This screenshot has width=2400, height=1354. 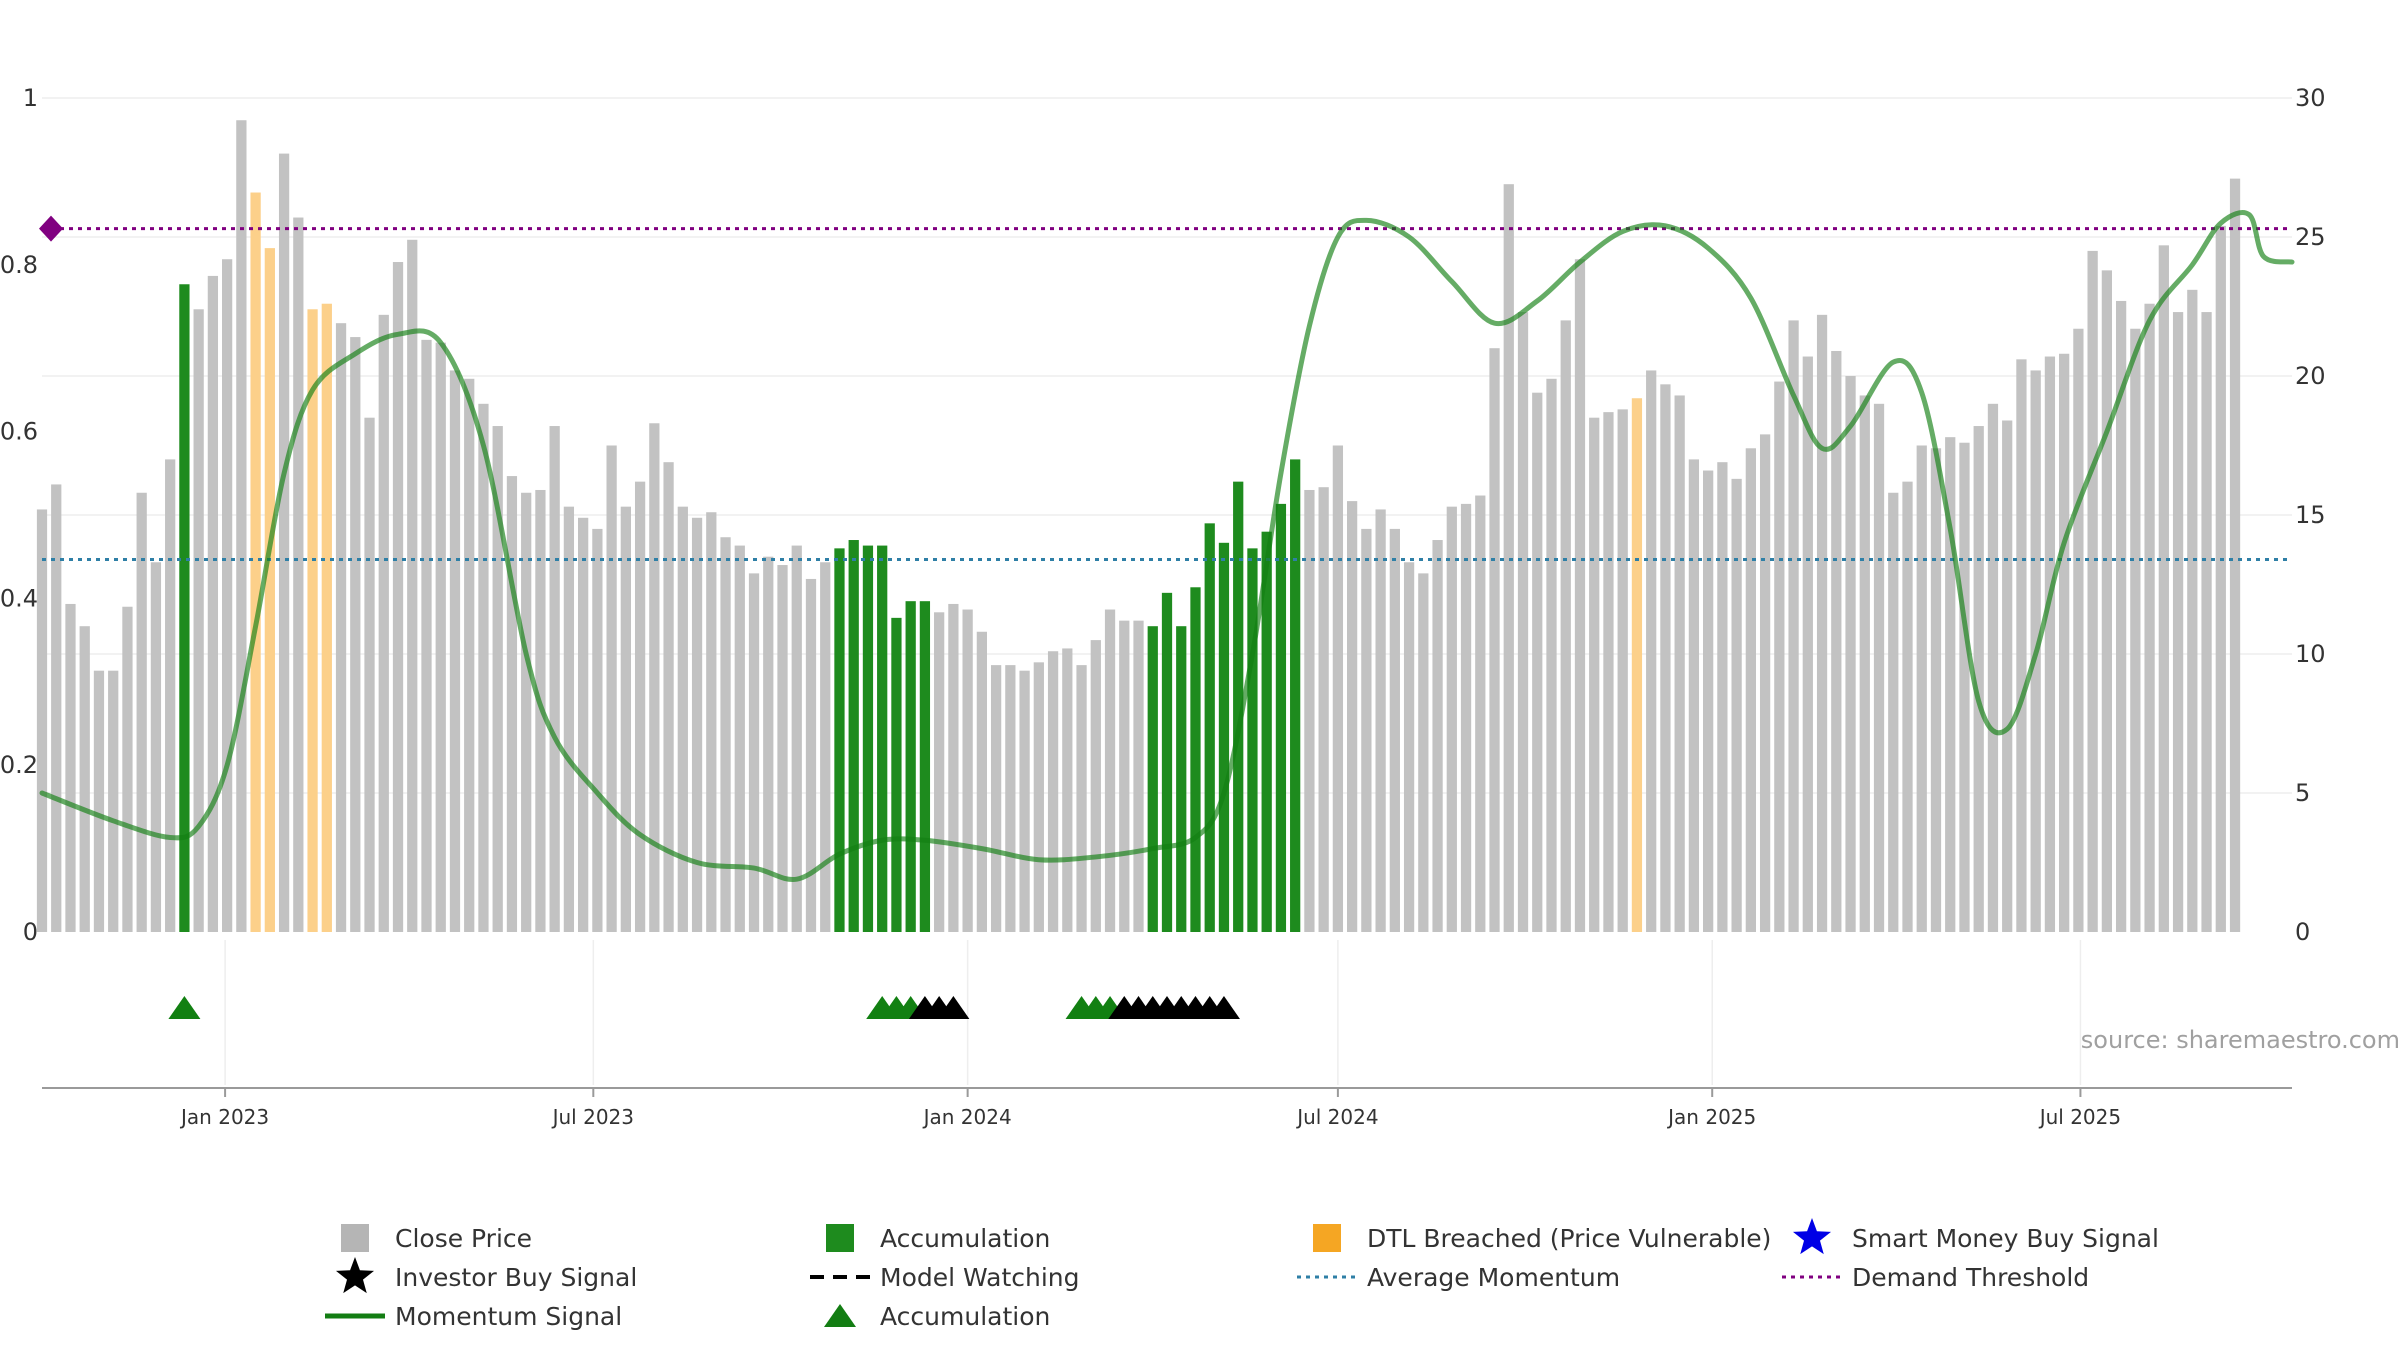 I want to click on legend-item: Average Momentum, so click(x=1458, y=1277).